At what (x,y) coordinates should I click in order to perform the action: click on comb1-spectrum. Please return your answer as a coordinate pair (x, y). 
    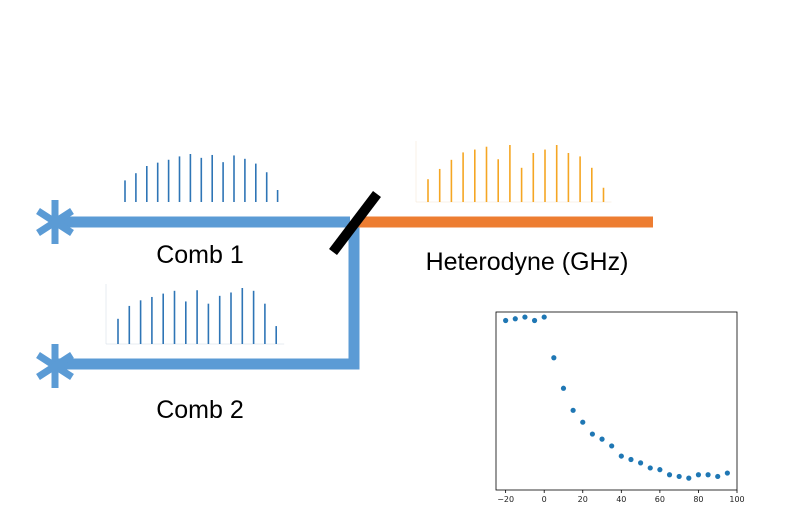
    Looking at the image, I should click on (201, 178).